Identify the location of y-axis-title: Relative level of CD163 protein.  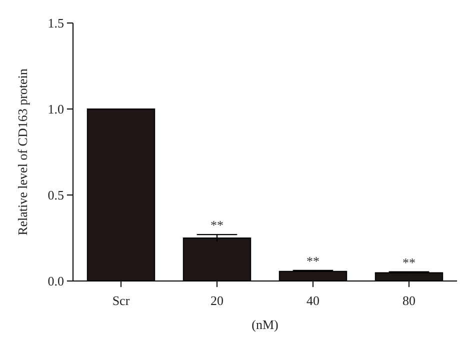
(22, 152).